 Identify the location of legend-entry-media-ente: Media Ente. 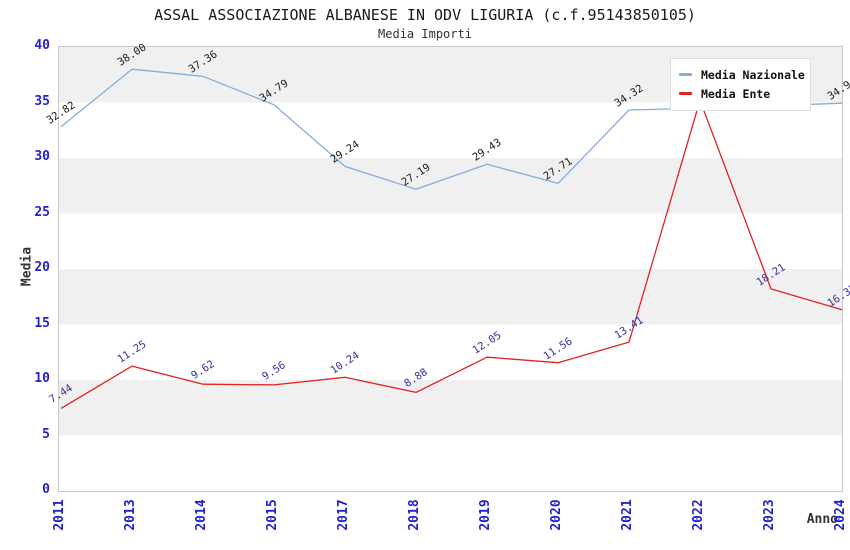
(744, 93).